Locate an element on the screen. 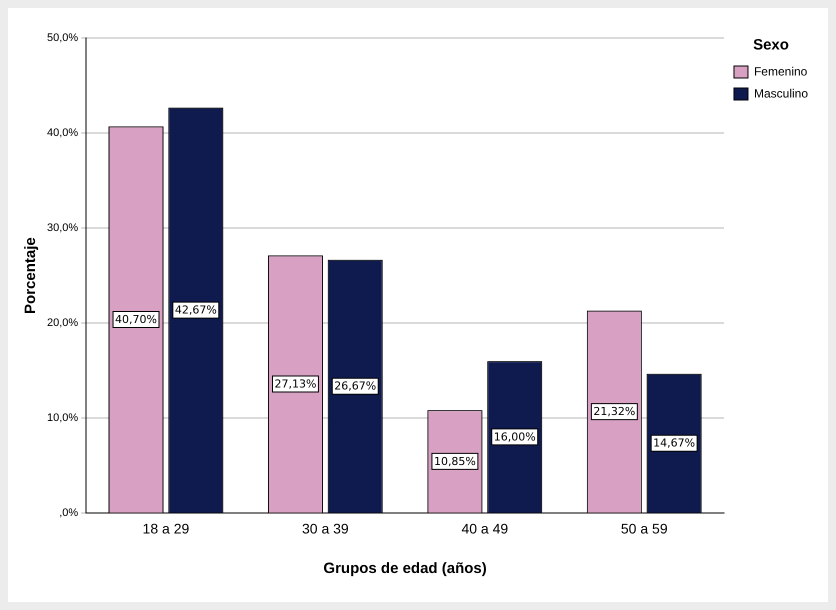  legend-title: Sexo is located at coordinates (771, 45).